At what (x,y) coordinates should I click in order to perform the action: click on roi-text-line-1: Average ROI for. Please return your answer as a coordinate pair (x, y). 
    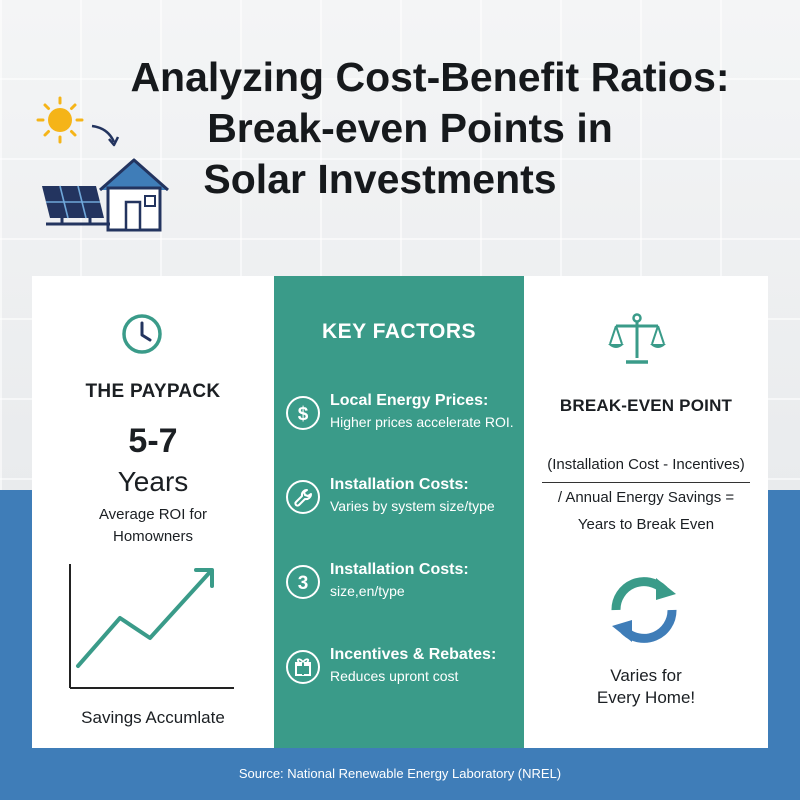
    Looking at the image, I should click on (153, 514).